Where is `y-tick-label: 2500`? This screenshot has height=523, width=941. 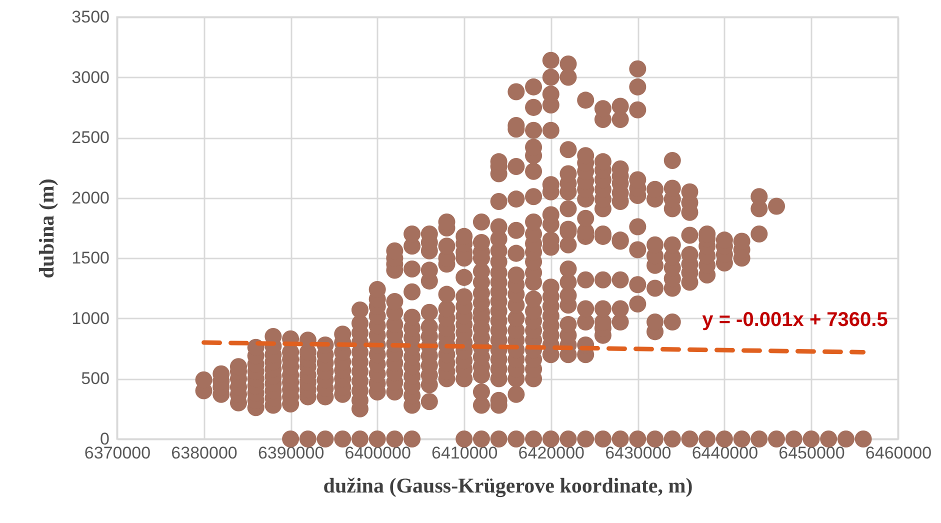
y-tick-label: 2500 is located at coordinates (91, 138).